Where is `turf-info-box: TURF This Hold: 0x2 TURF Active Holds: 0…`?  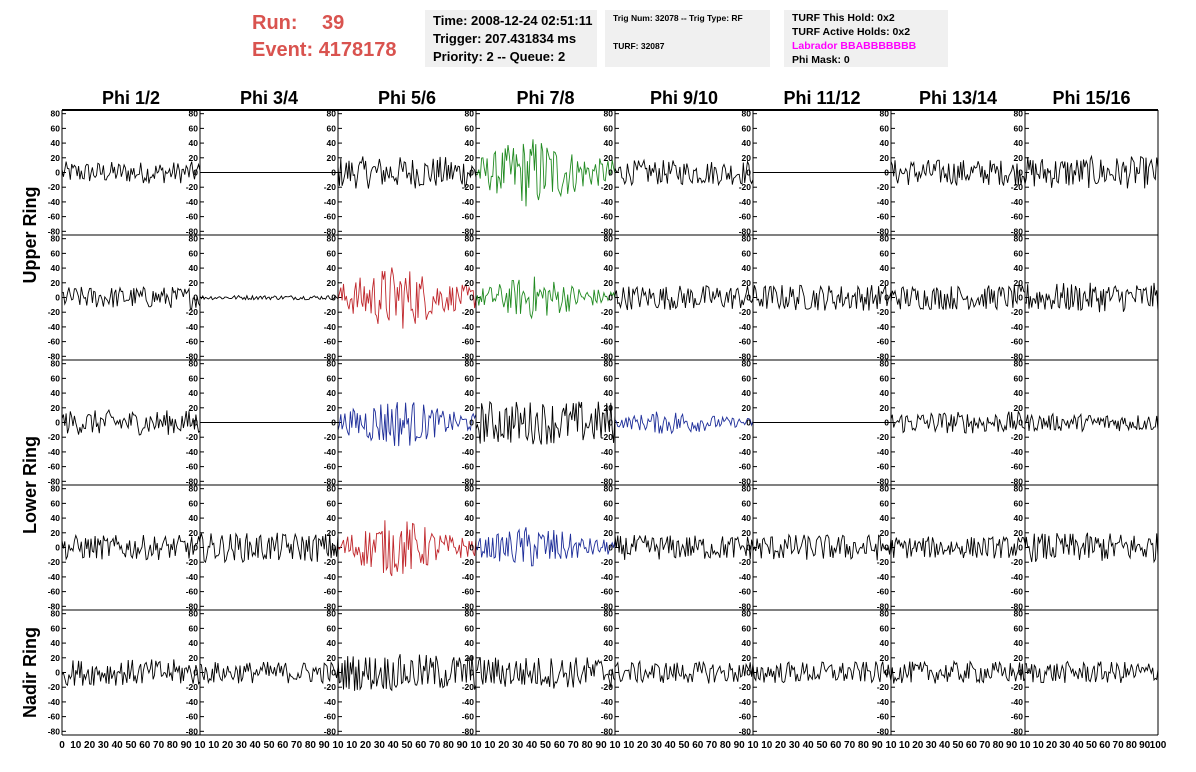 turf-info-box: TURF This Hold: 0x2 TURF Active Holds: 0… is located at coordinates (866, 38).